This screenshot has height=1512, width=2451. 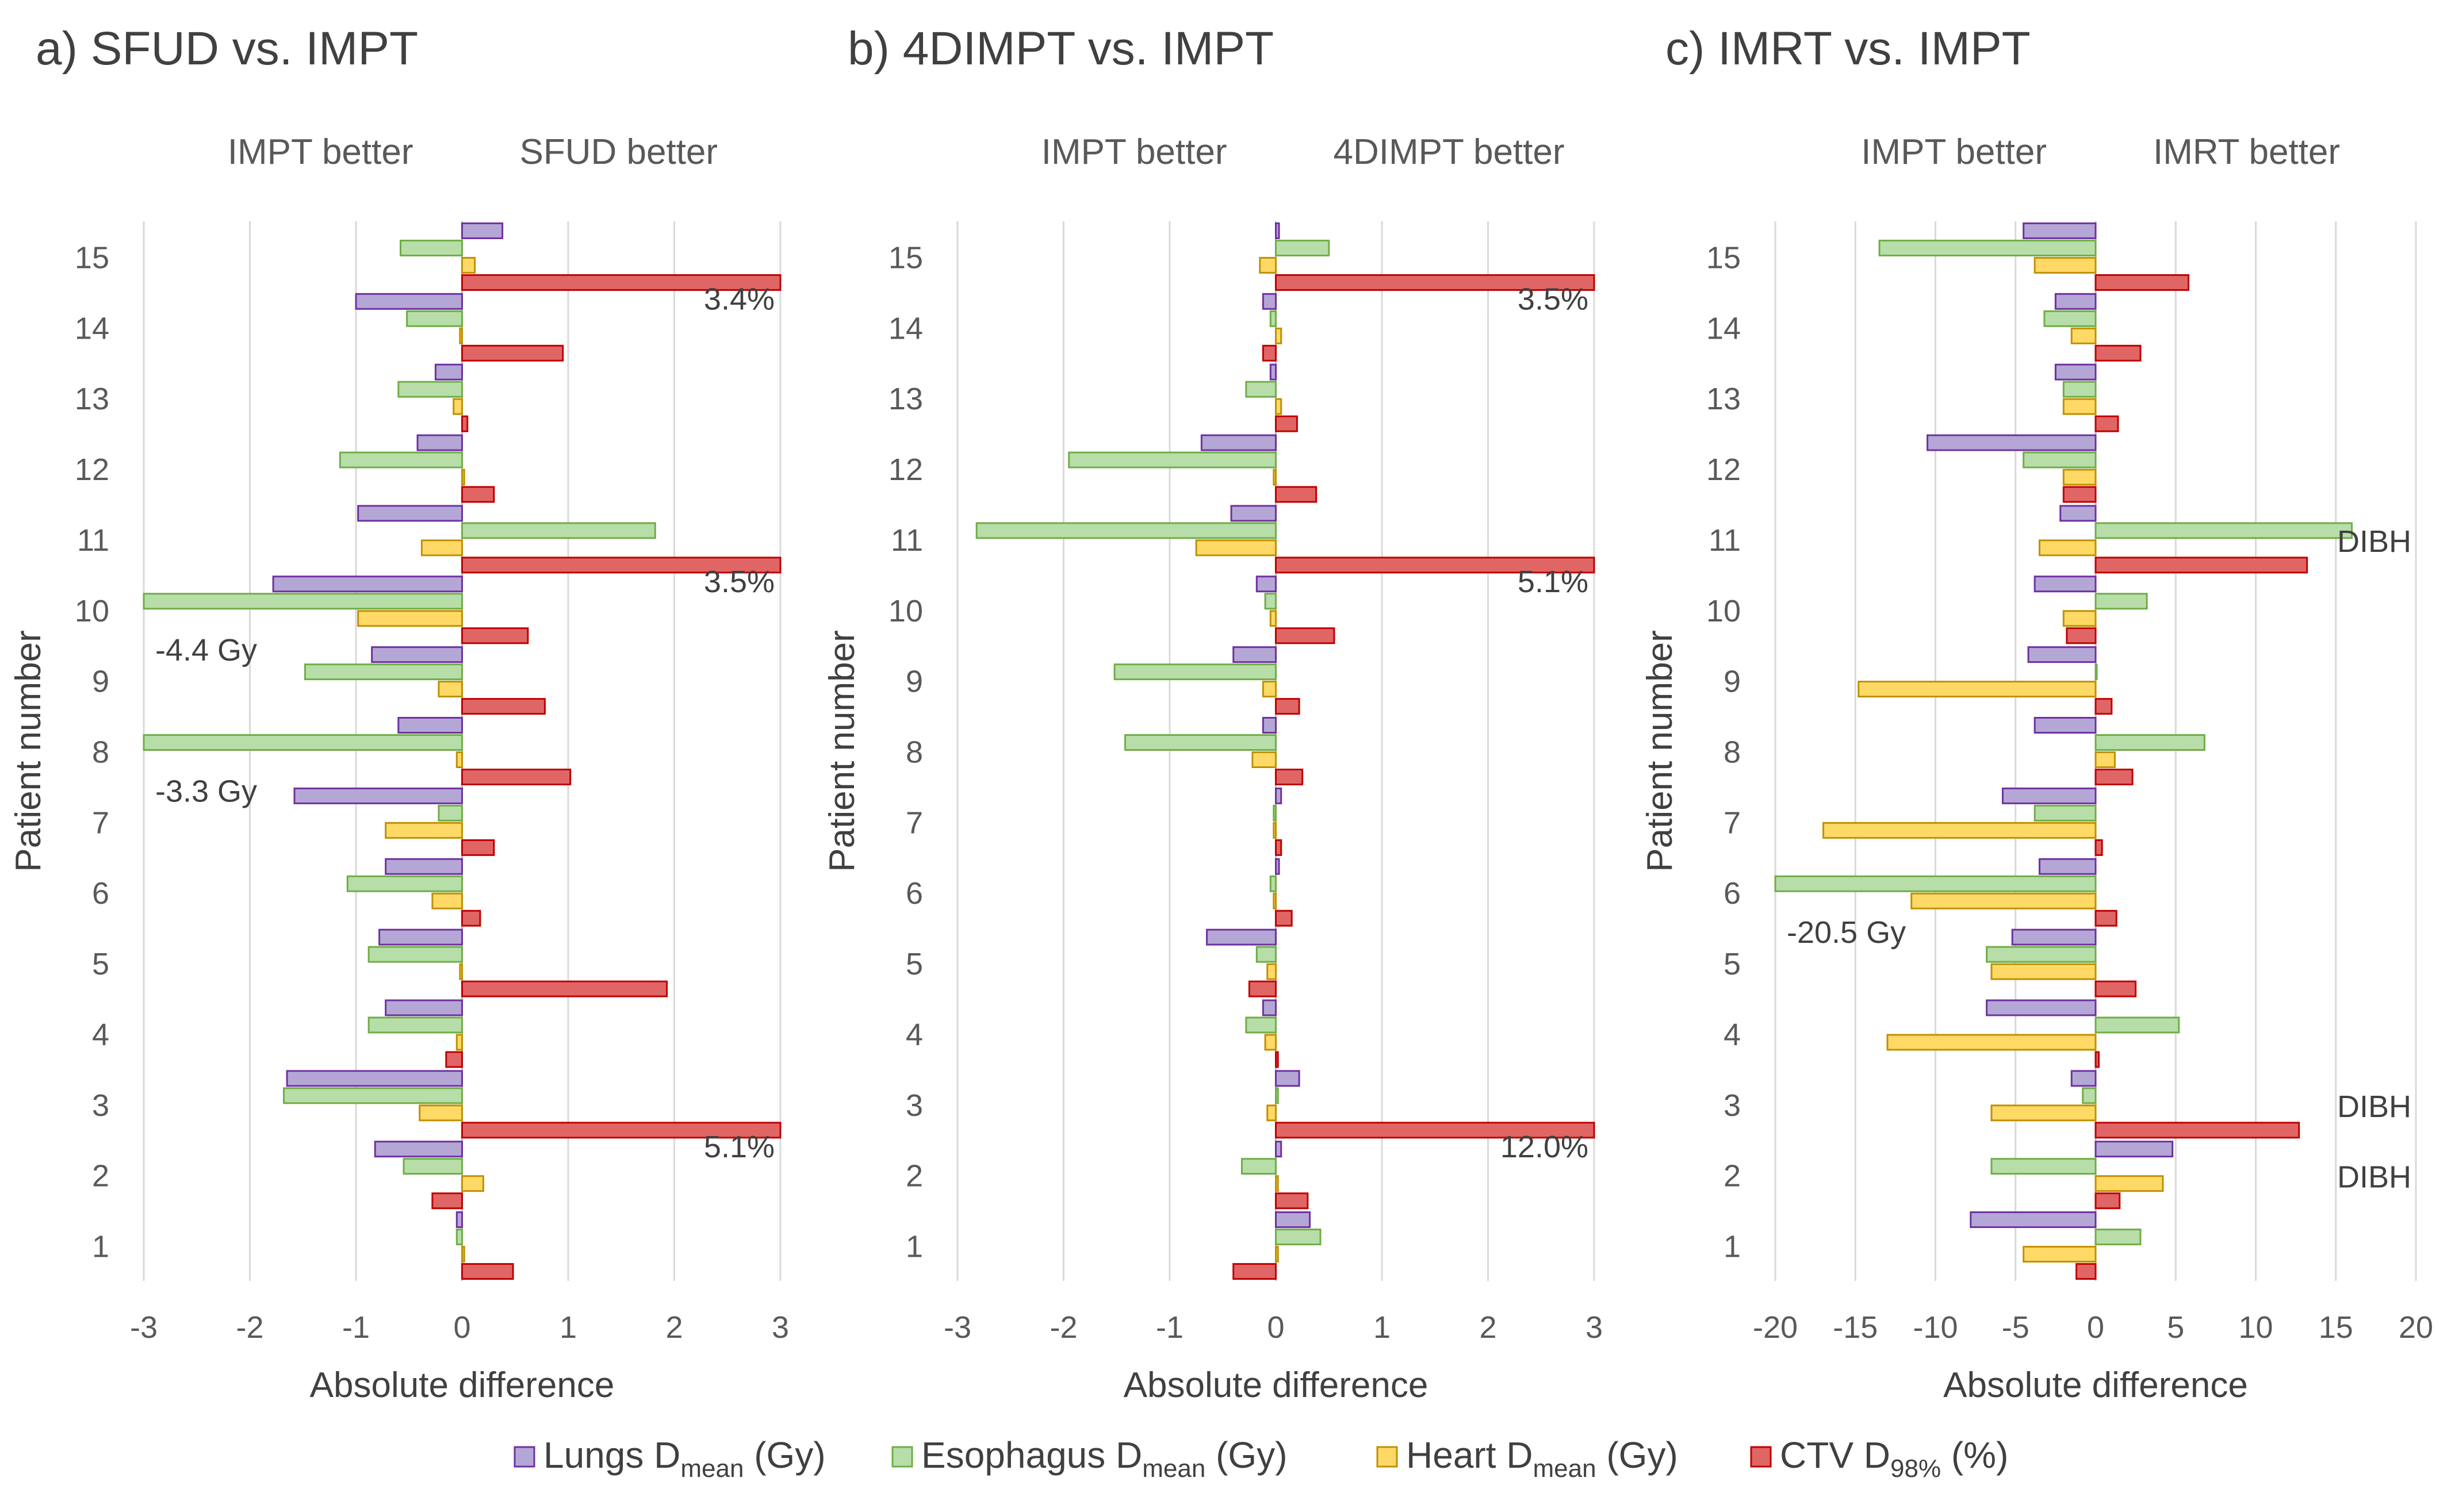 What do you see at coordinates (1894, 1458) in the screenshot?
I see `legend-label-ctv: CTV D98% (%)` at bounding box center [1894, 1458].